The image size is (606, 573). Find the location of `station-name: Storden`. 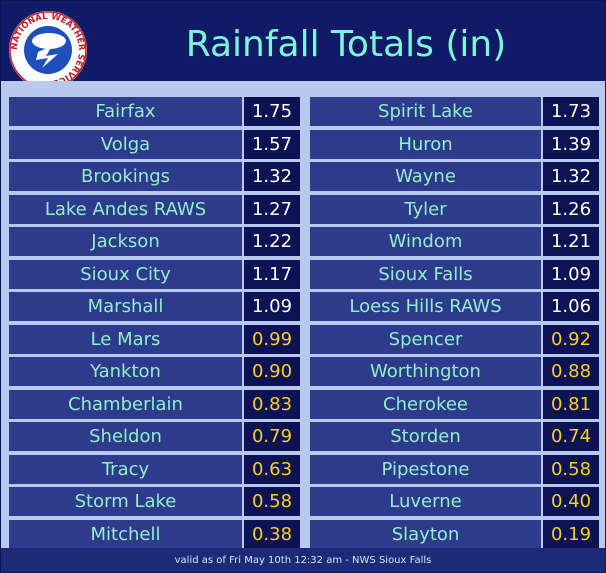

station-name: Storden is located at coordinates (425, 436).